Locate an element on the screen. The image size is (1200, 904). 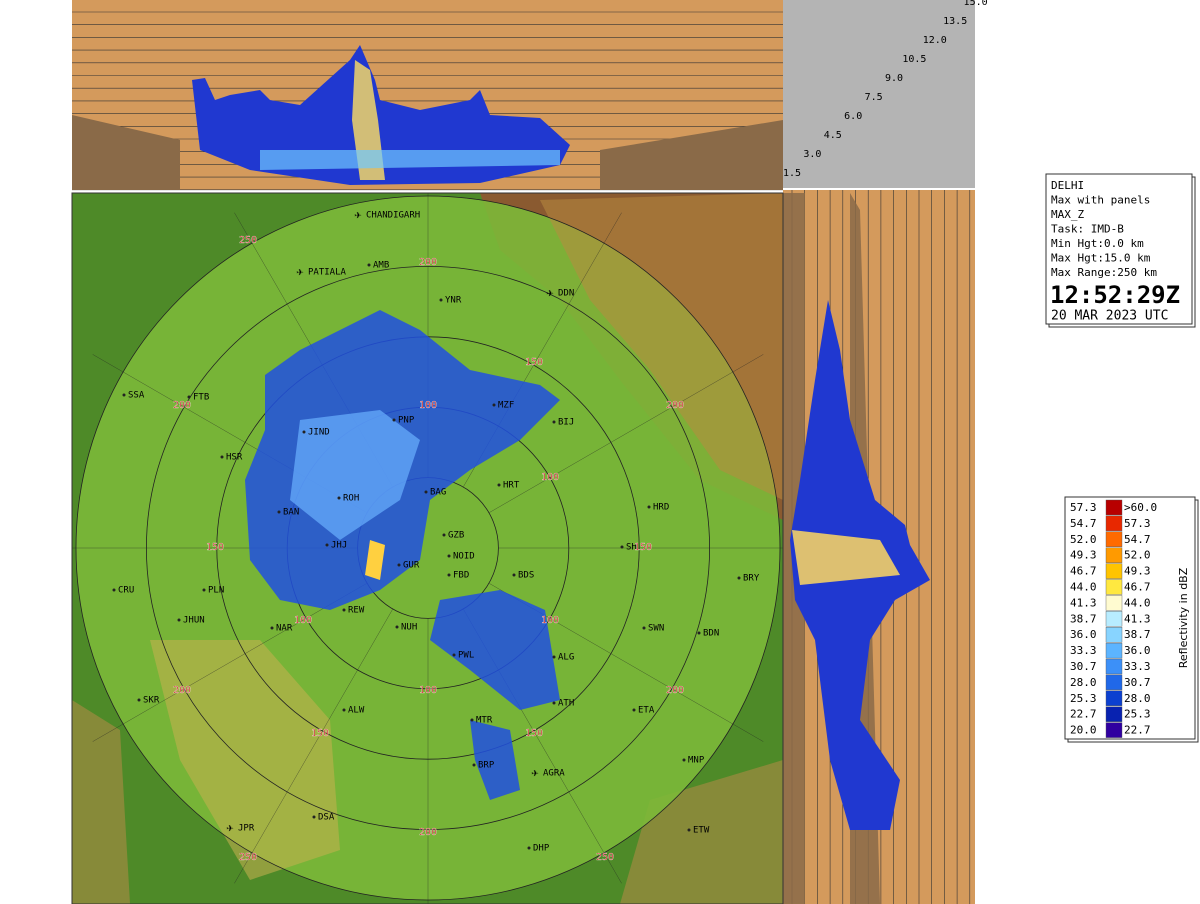
legend-low: 57.3 is located at coordinates (1083, 507).